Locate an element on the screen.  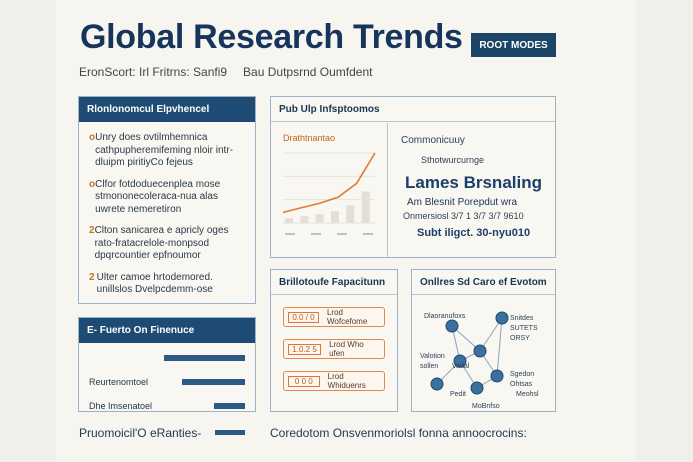
output-value: Lrod Wofcefome is located at coordinates (347, 317).